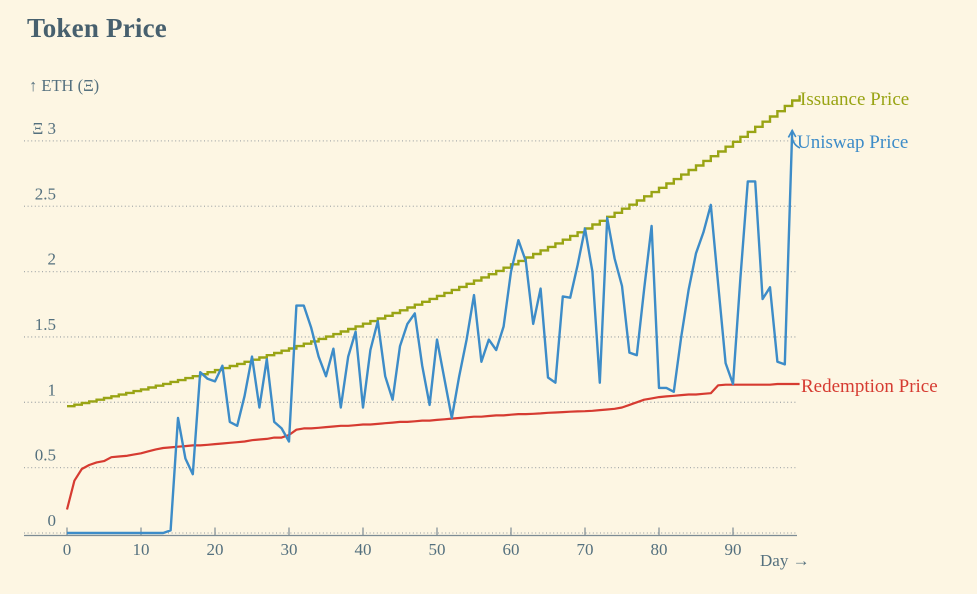 This screenshot has height=594, width=977. Describe the element at coordinates (52, 520) in the screenshot. I see `y-tick-label-0: 0` at that location.